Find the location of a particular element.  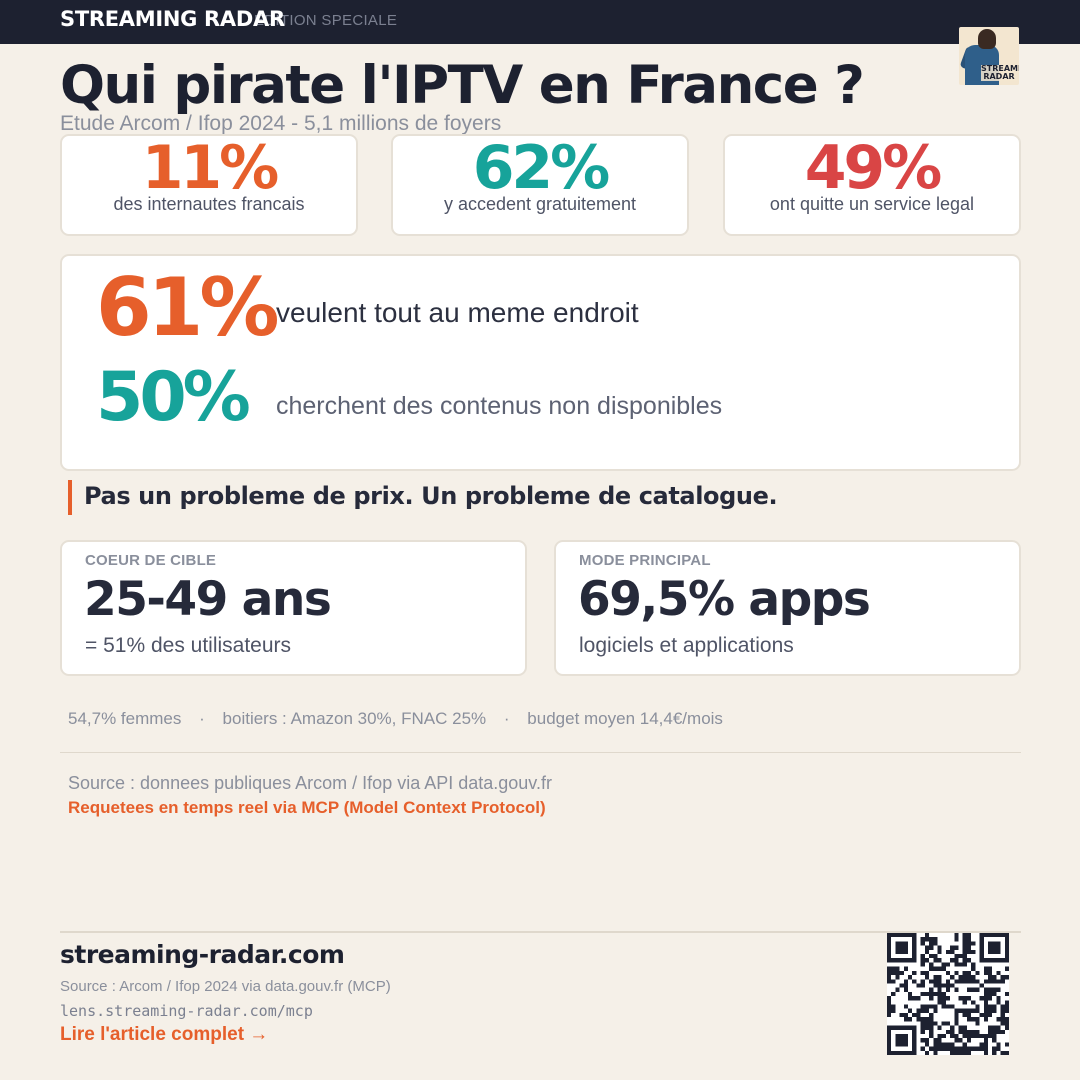

stat-card: 62% y accedent gratuitement is located at coordinates (540, 185).